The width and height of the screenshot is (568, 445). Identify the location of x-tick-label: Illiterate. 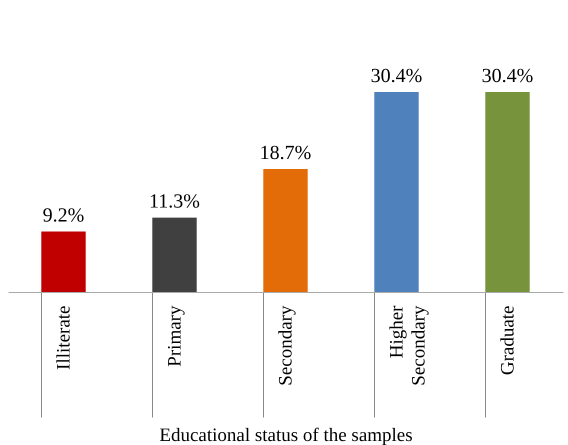
(64, 338).